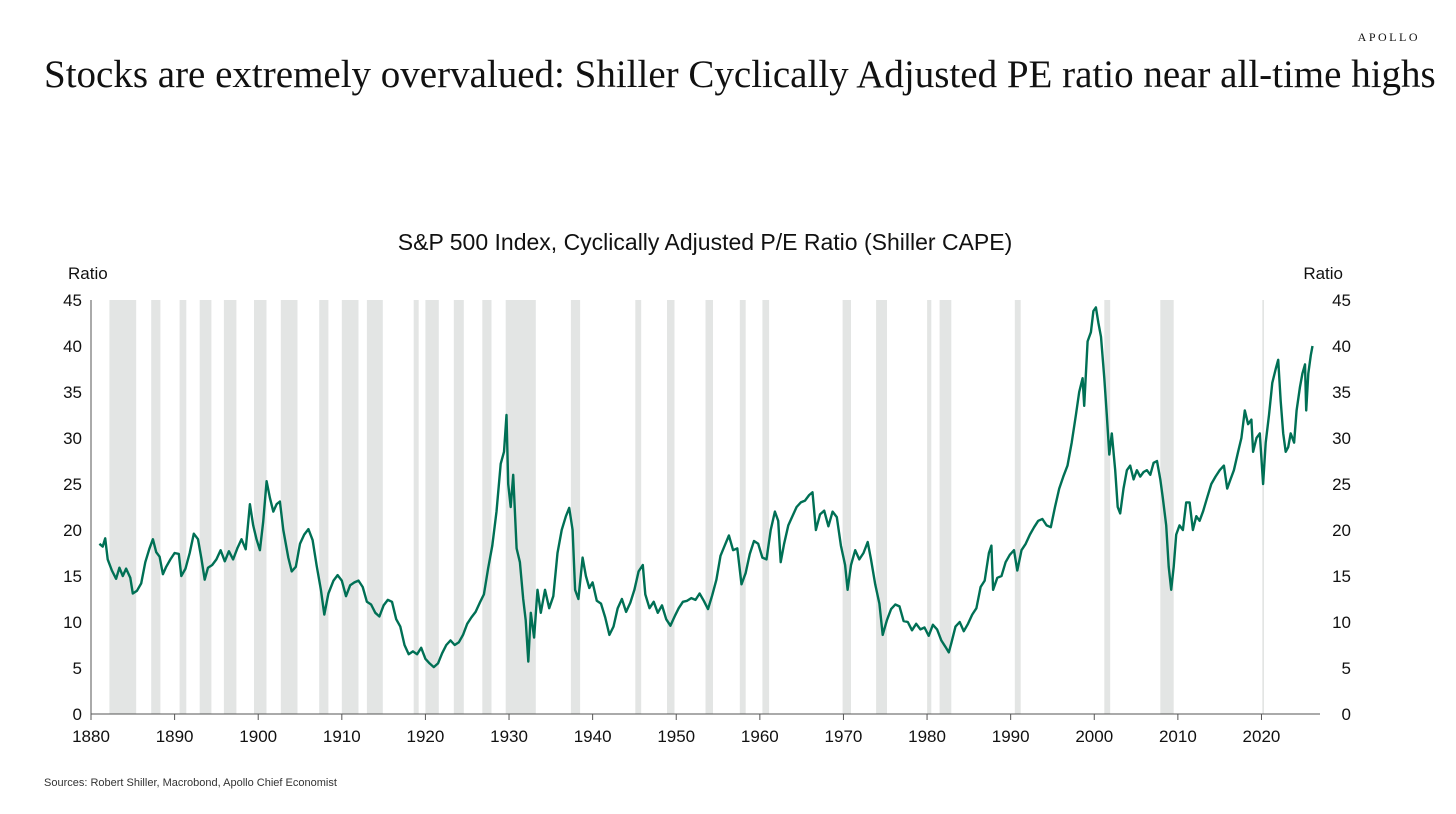 The height and width of the screenshot is (814, 1456). I want to click on x-tick-label: 1890, so click(175, 736).